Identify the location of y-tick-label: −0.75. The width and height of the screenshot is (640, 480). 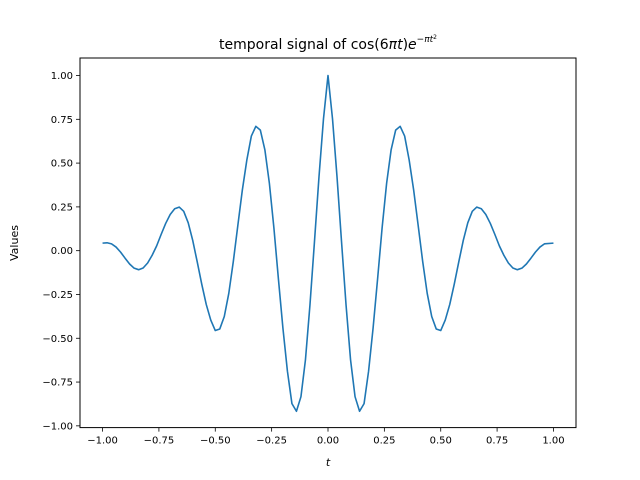
(57, 383).